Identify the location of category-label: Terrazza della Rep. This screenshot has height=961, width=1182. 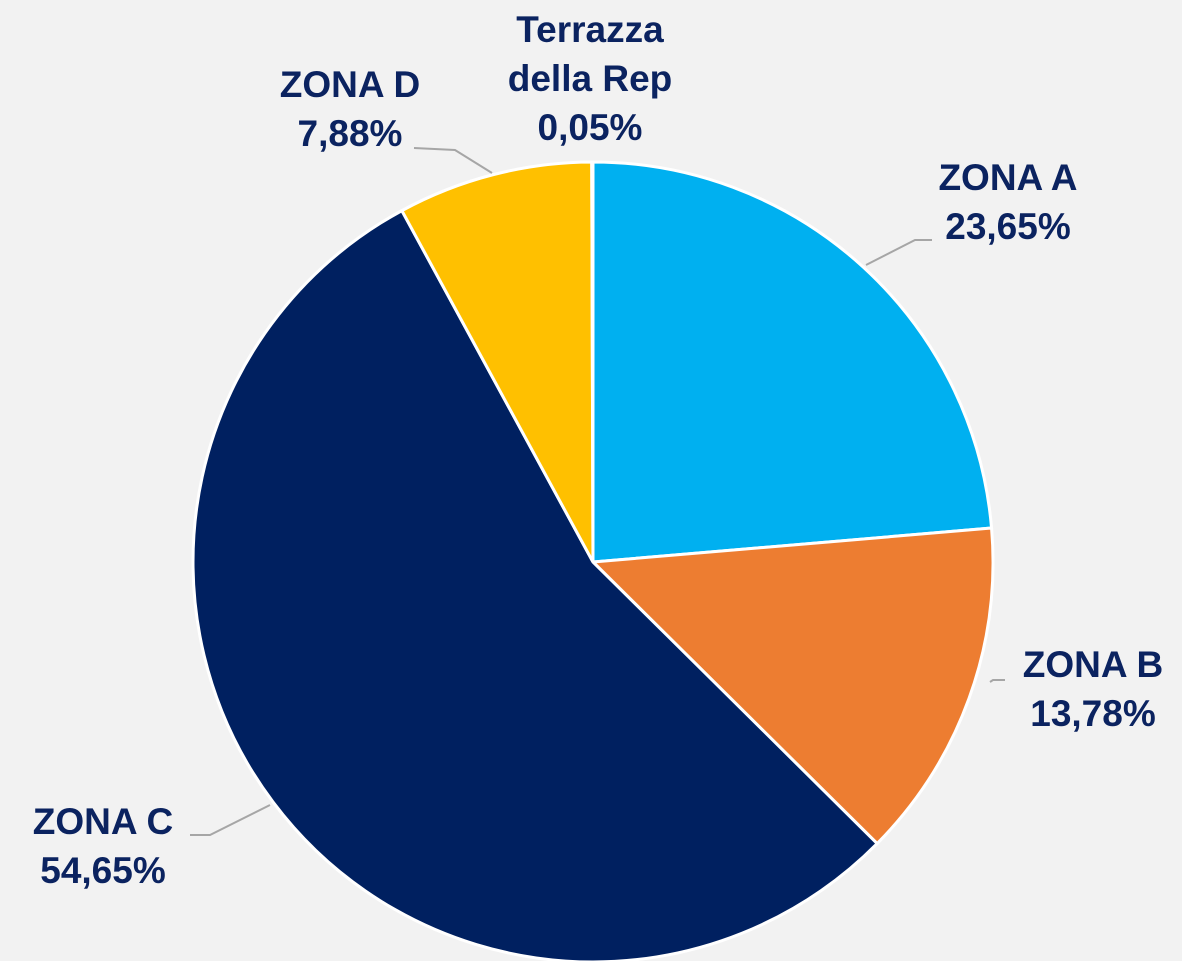
(590, 54).